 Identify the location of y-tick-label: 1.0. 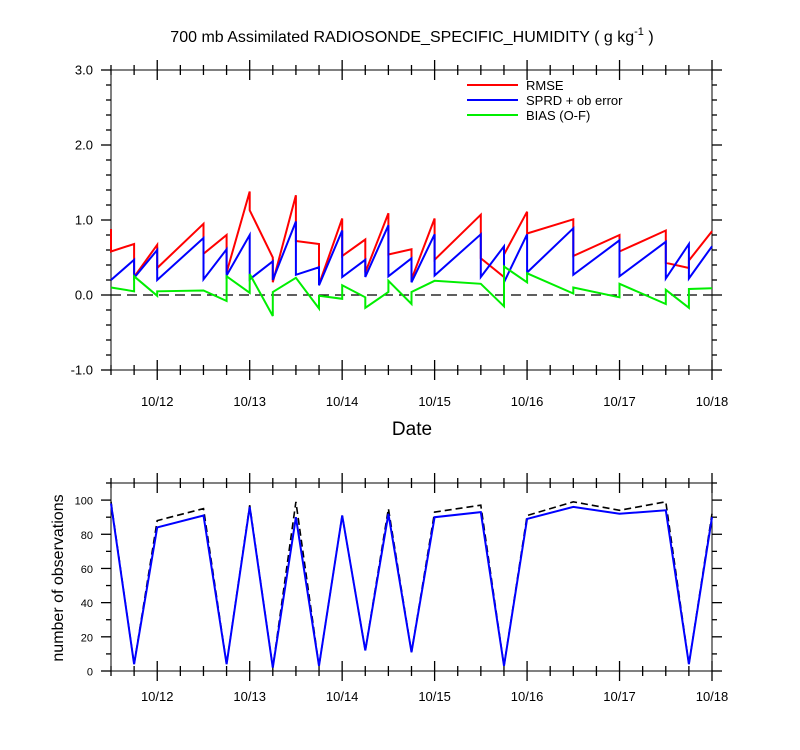
(84, 220).